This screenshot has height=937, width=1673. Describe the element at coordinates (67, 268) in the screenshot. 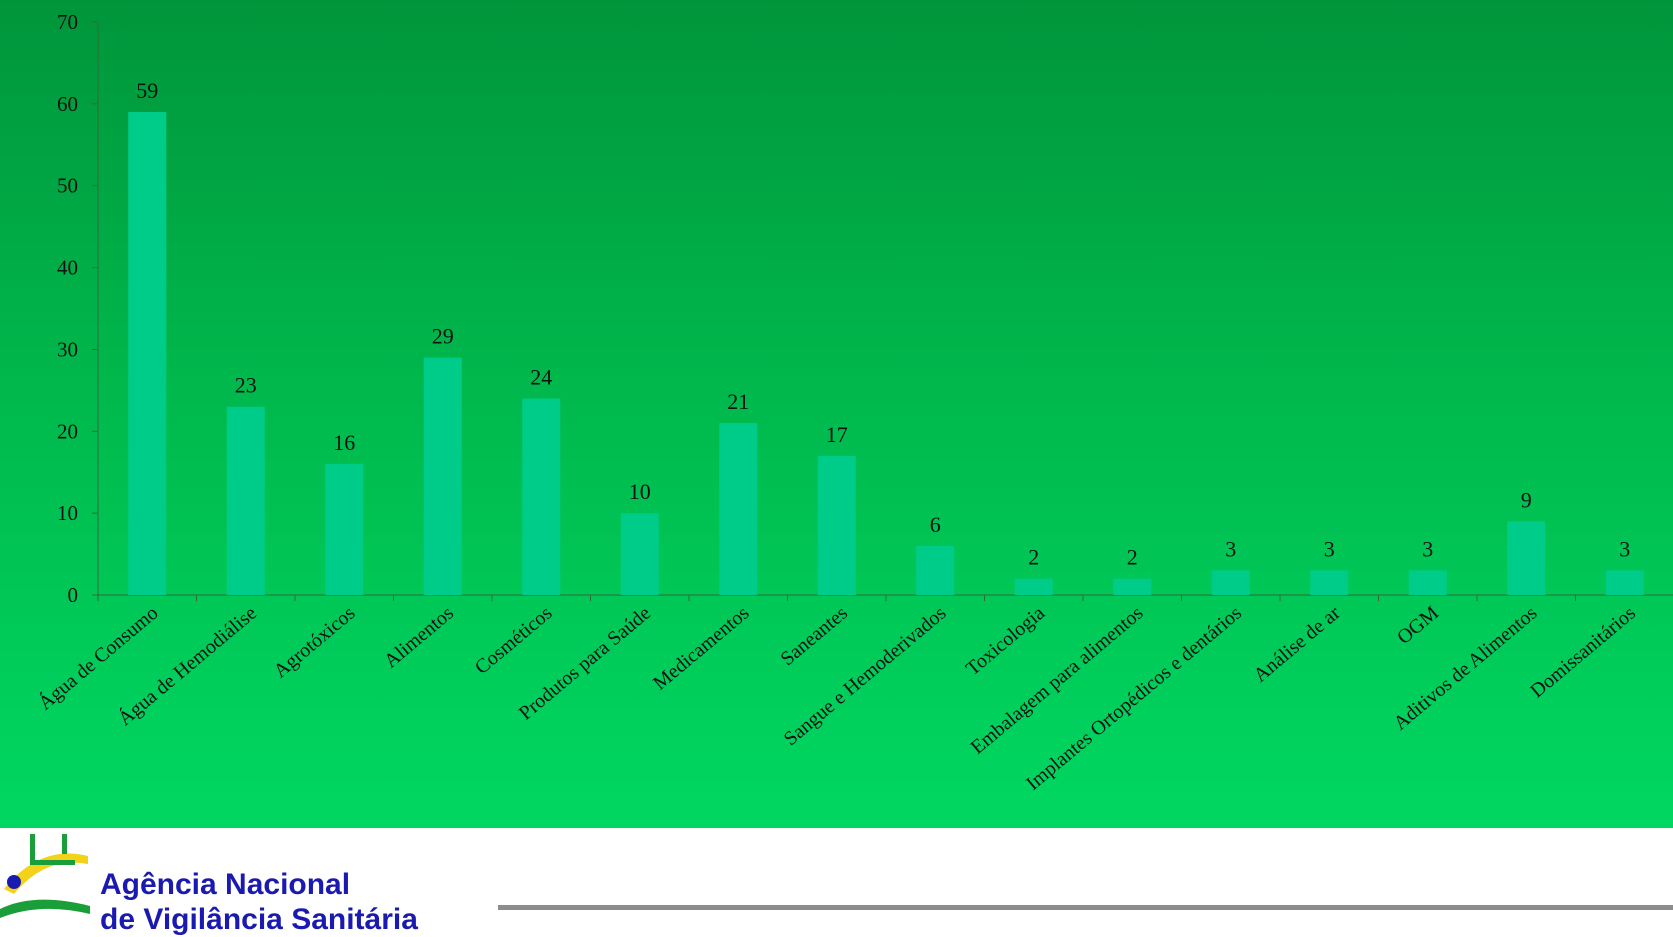

I see `y-tick-label: 40` at that location.